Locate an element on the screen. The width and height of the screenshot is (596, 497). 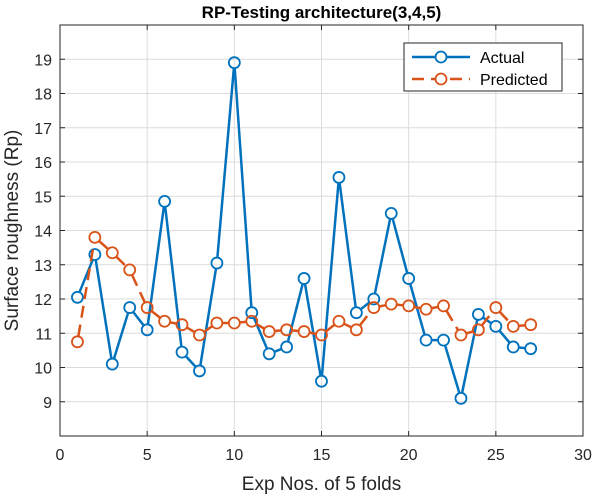
x-axis-label: Exp Nos. of 5 folds is located at coordinates (321, 484).